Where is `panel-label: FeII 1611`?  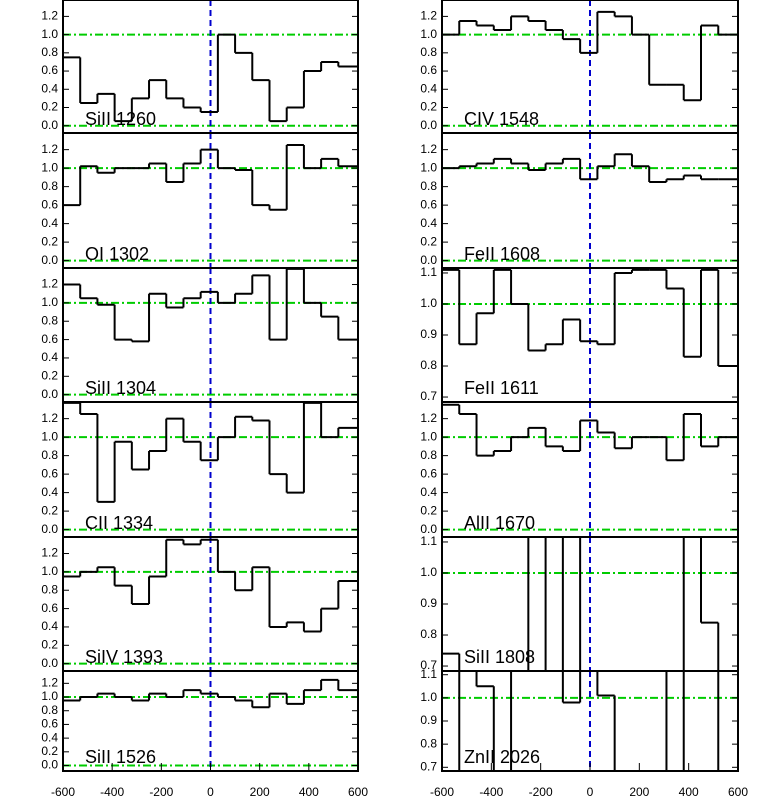 panel-label: FeII 1611 is located at coordinates (501, 388).